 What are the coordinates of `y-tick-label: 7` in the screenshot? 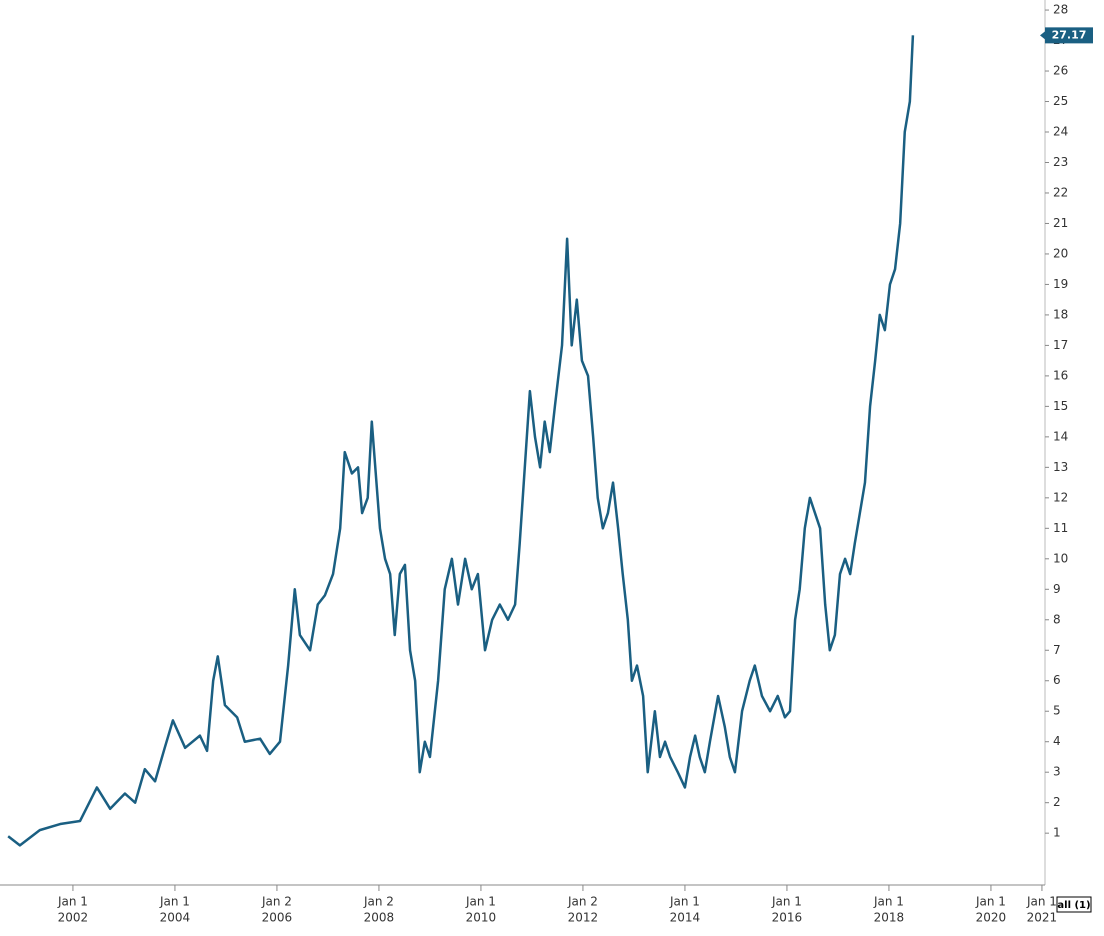 It's located at (1057, 650).